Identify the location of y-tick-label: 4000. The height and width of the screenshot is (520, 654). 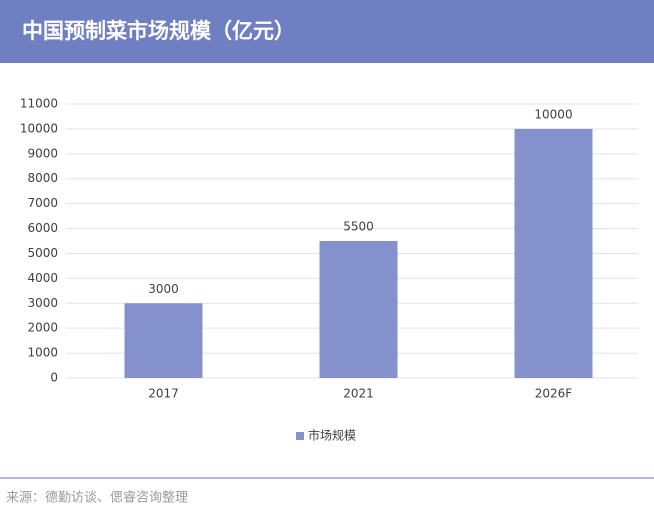
(42, 278).